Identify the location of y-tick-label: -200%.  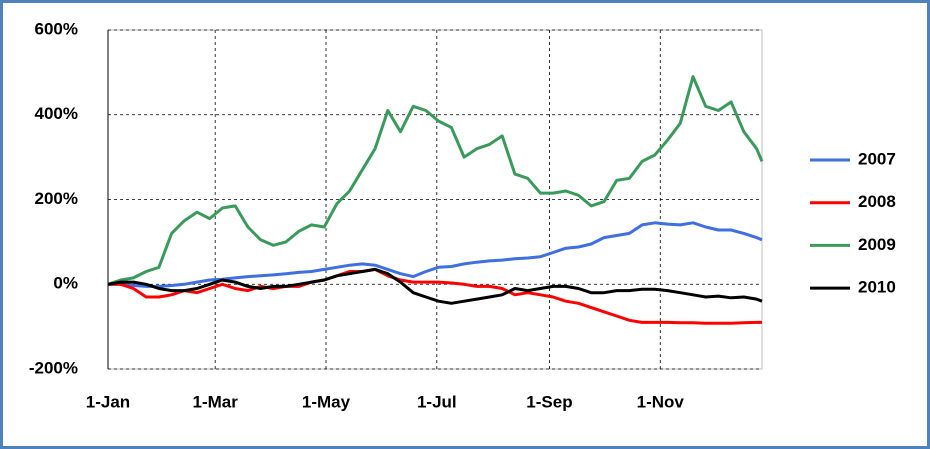
(53, 367).